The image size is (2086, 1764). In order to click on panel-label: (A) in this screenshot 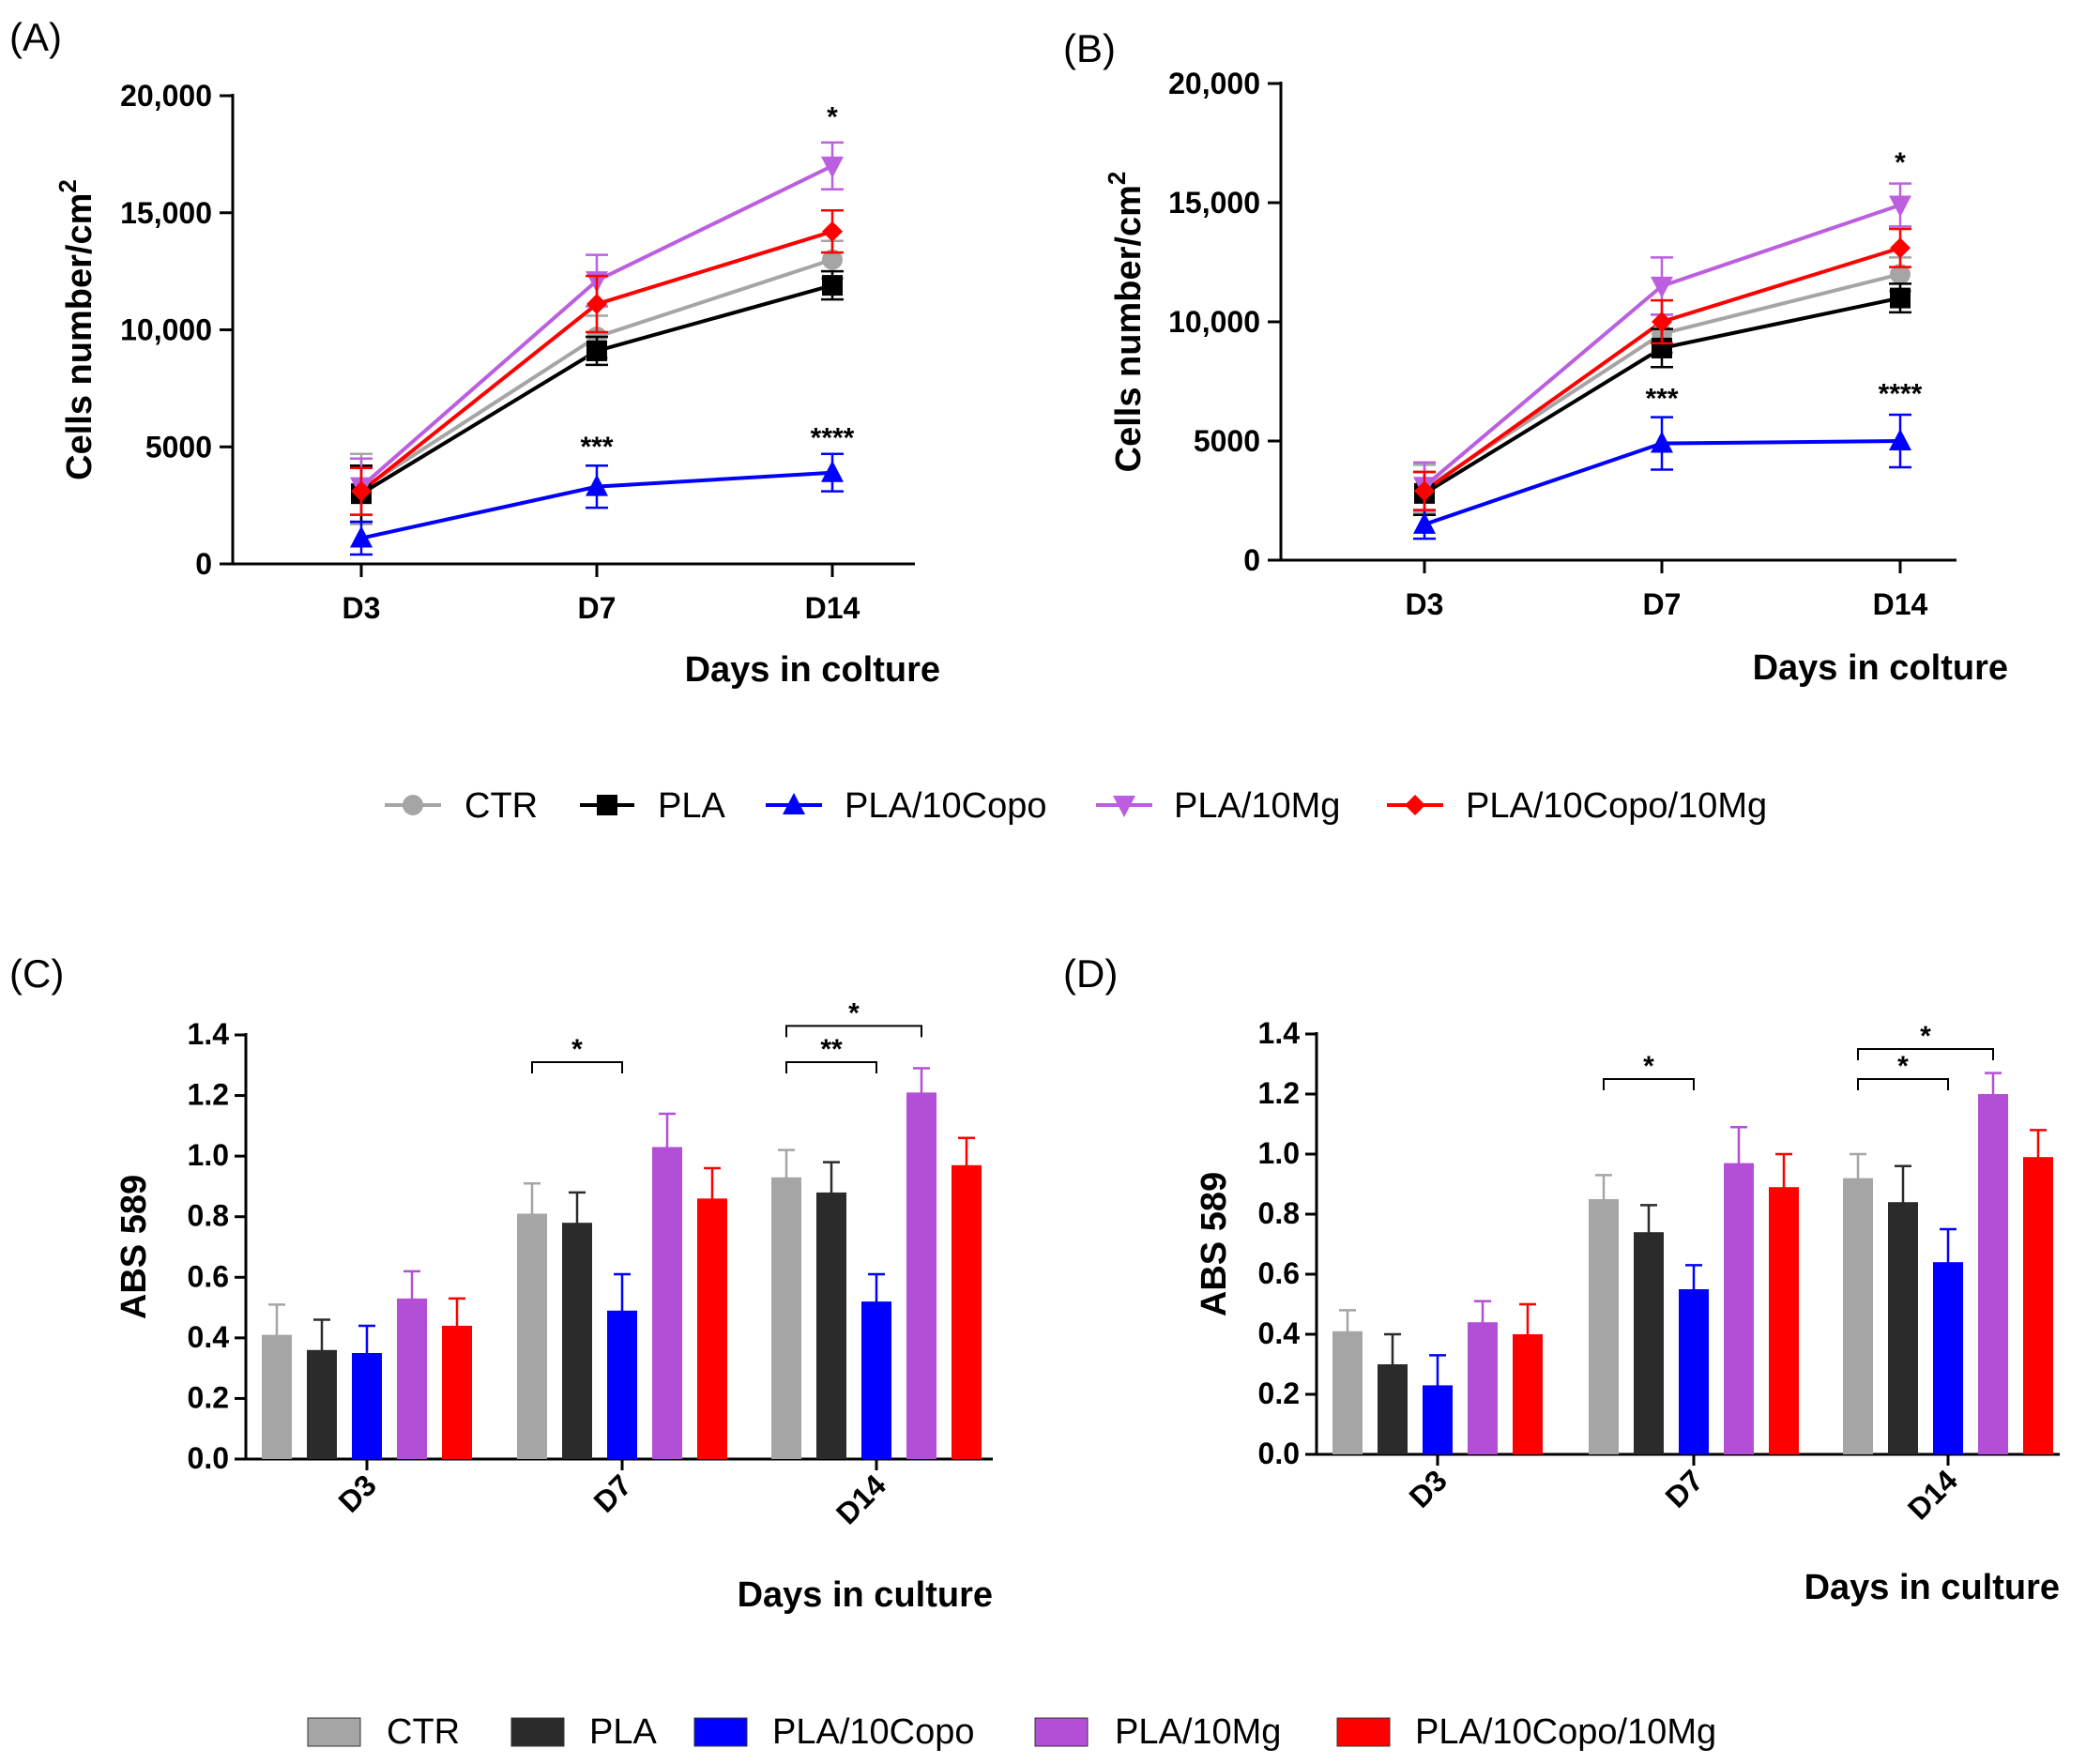, I will do `click(35, 37)`.